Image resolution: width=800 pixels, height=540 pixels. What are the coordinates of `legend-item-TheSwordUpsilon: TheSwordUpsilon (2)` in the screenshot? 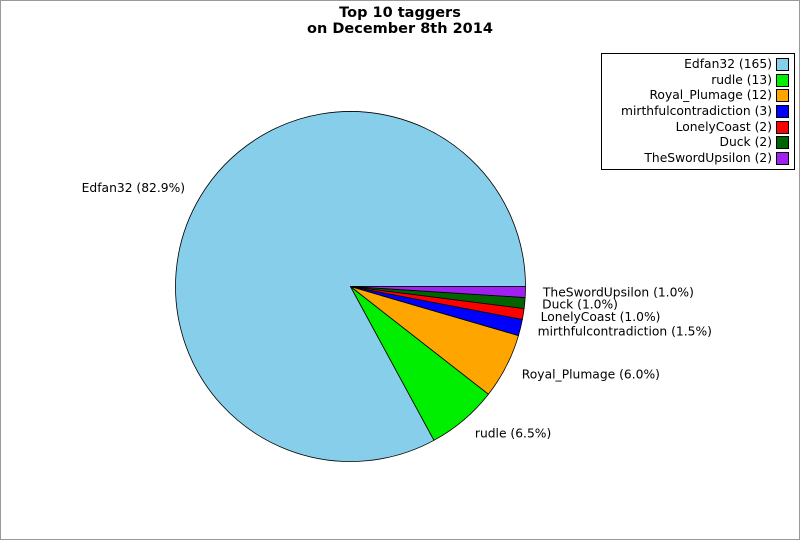 It's located at (697, 157).